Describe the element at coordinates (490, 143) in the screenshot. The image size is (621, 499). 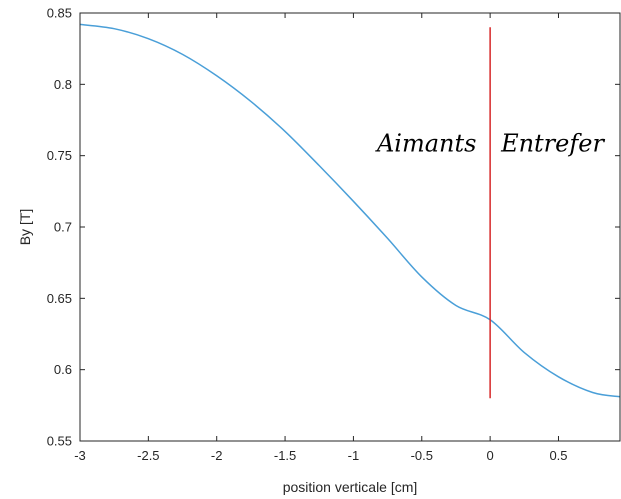
I see `plot-annotations: Aimants Entrefer` at that location.